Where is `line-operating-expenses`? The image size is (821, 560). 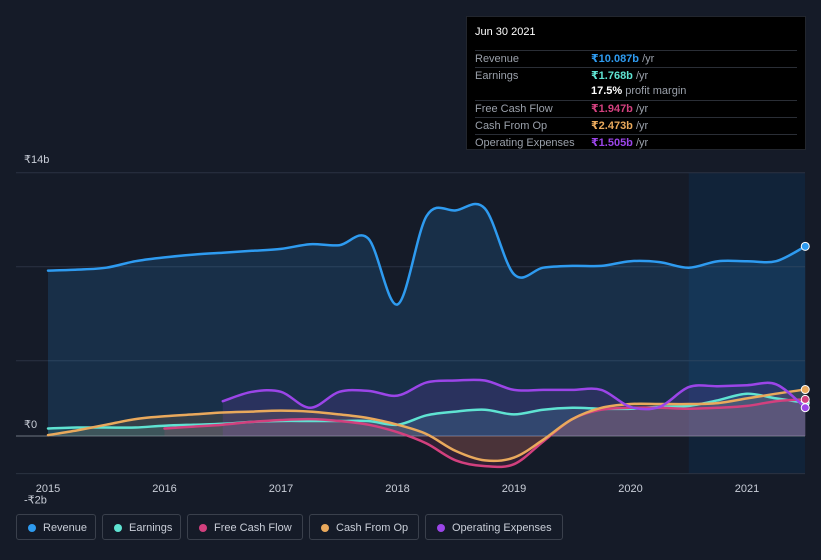
line-operating-expenses is located at coordinates (514, 394).